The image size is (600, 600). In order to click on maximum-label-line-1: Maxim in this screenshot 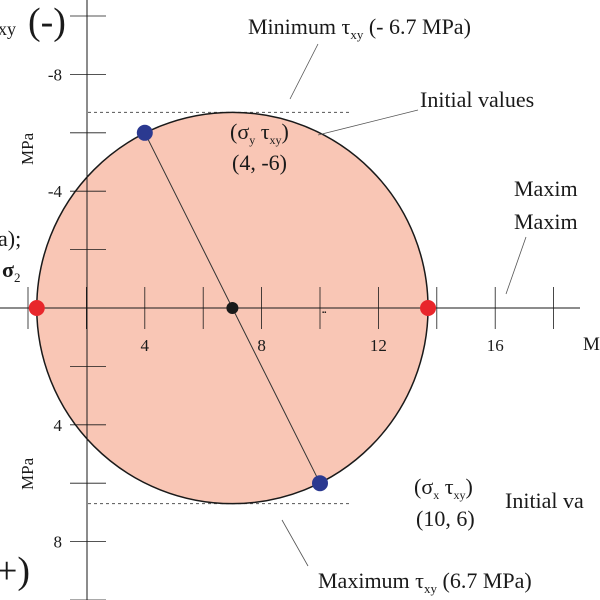, I will do `click(546, 188)`.